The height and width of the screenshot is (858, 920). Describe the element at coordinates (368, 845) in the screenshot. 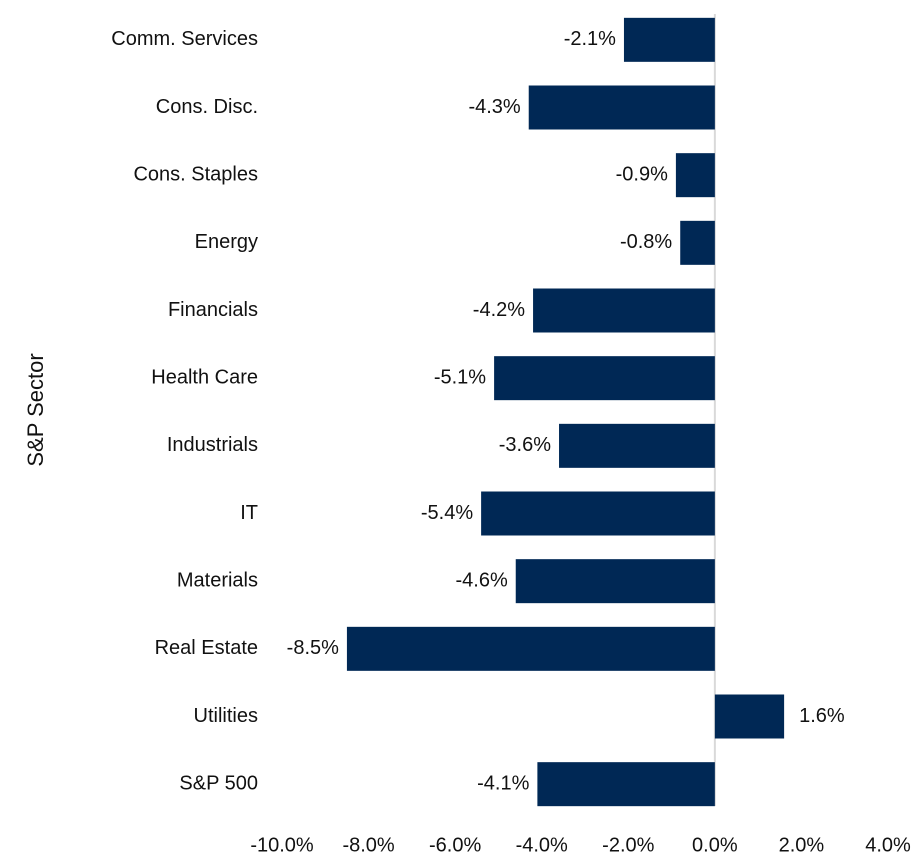

I see `x-tick-label: -8.0%` at that location.